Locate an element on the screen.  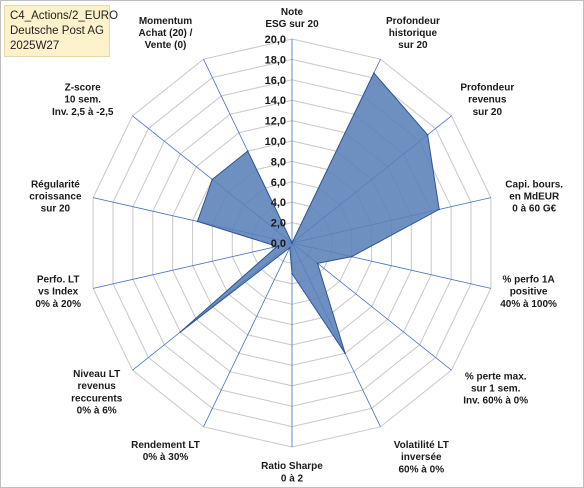
axis-label-line: Régularité is located at coordinates (55, 184).